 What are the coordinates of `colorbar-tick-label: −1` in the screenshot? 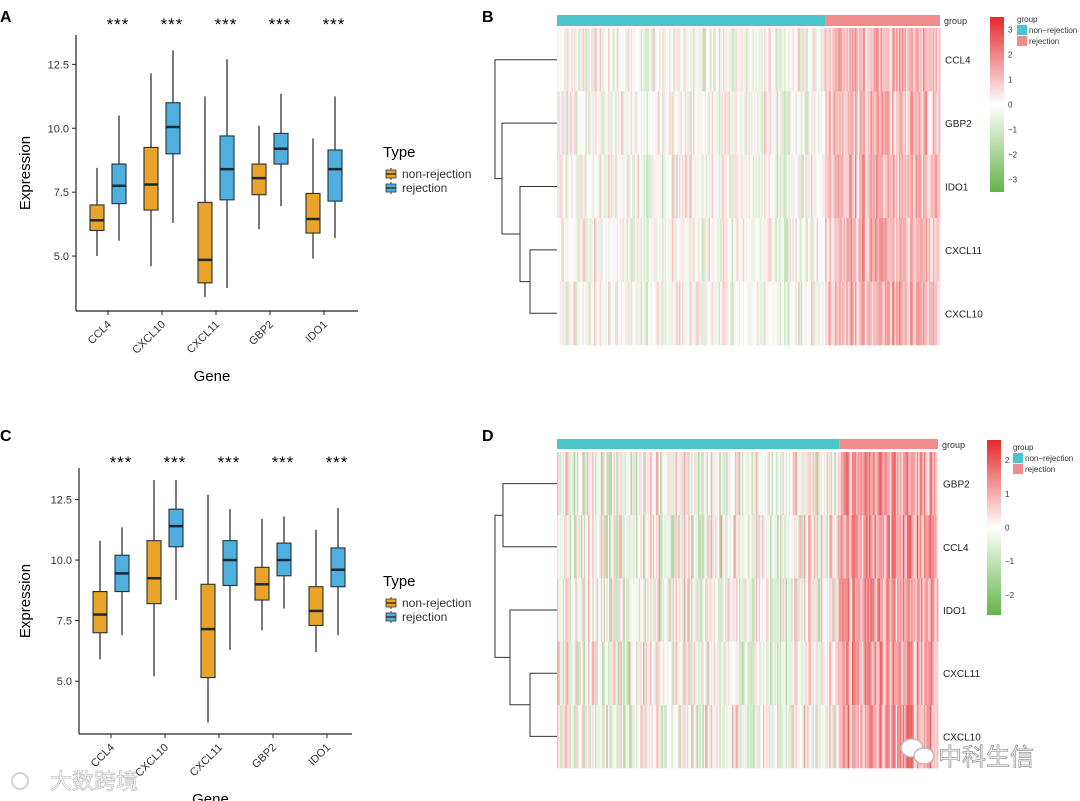 It's located at (1013, 130).